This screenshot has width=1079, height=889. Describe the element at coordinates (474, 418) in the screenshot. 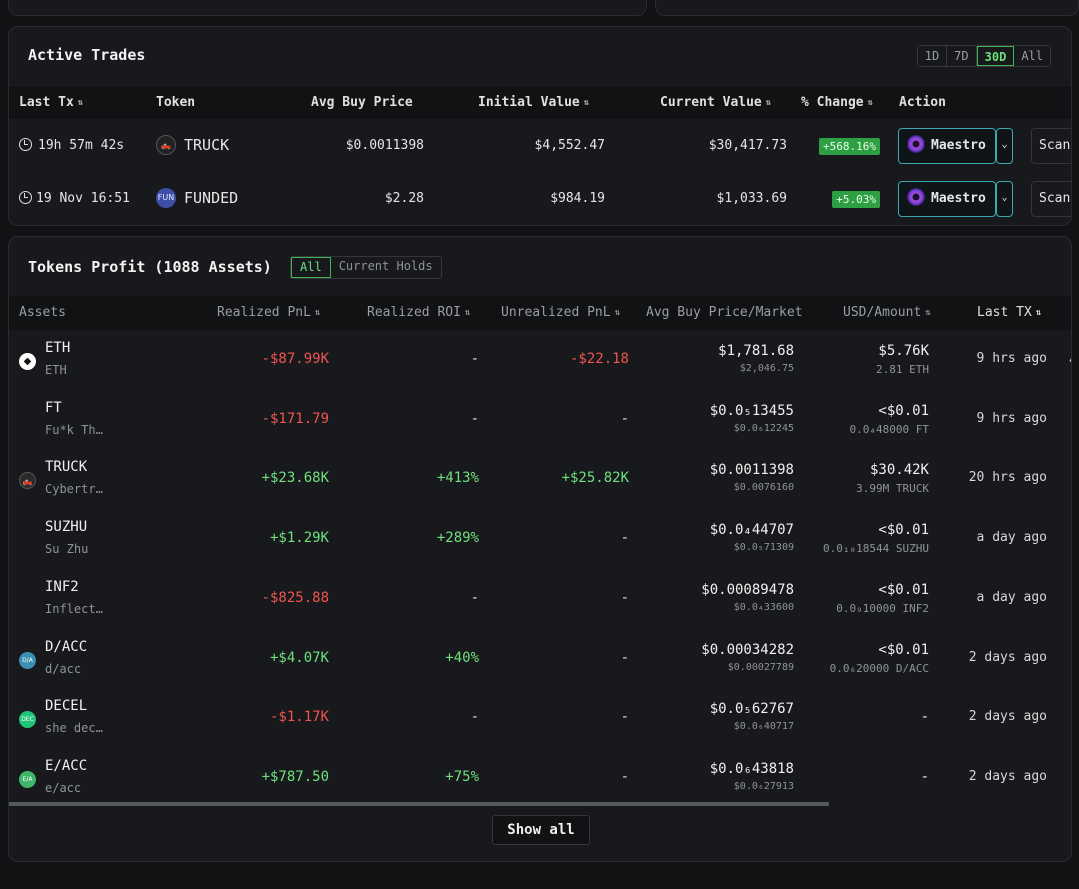

I see `realized-roi: -` at that location.